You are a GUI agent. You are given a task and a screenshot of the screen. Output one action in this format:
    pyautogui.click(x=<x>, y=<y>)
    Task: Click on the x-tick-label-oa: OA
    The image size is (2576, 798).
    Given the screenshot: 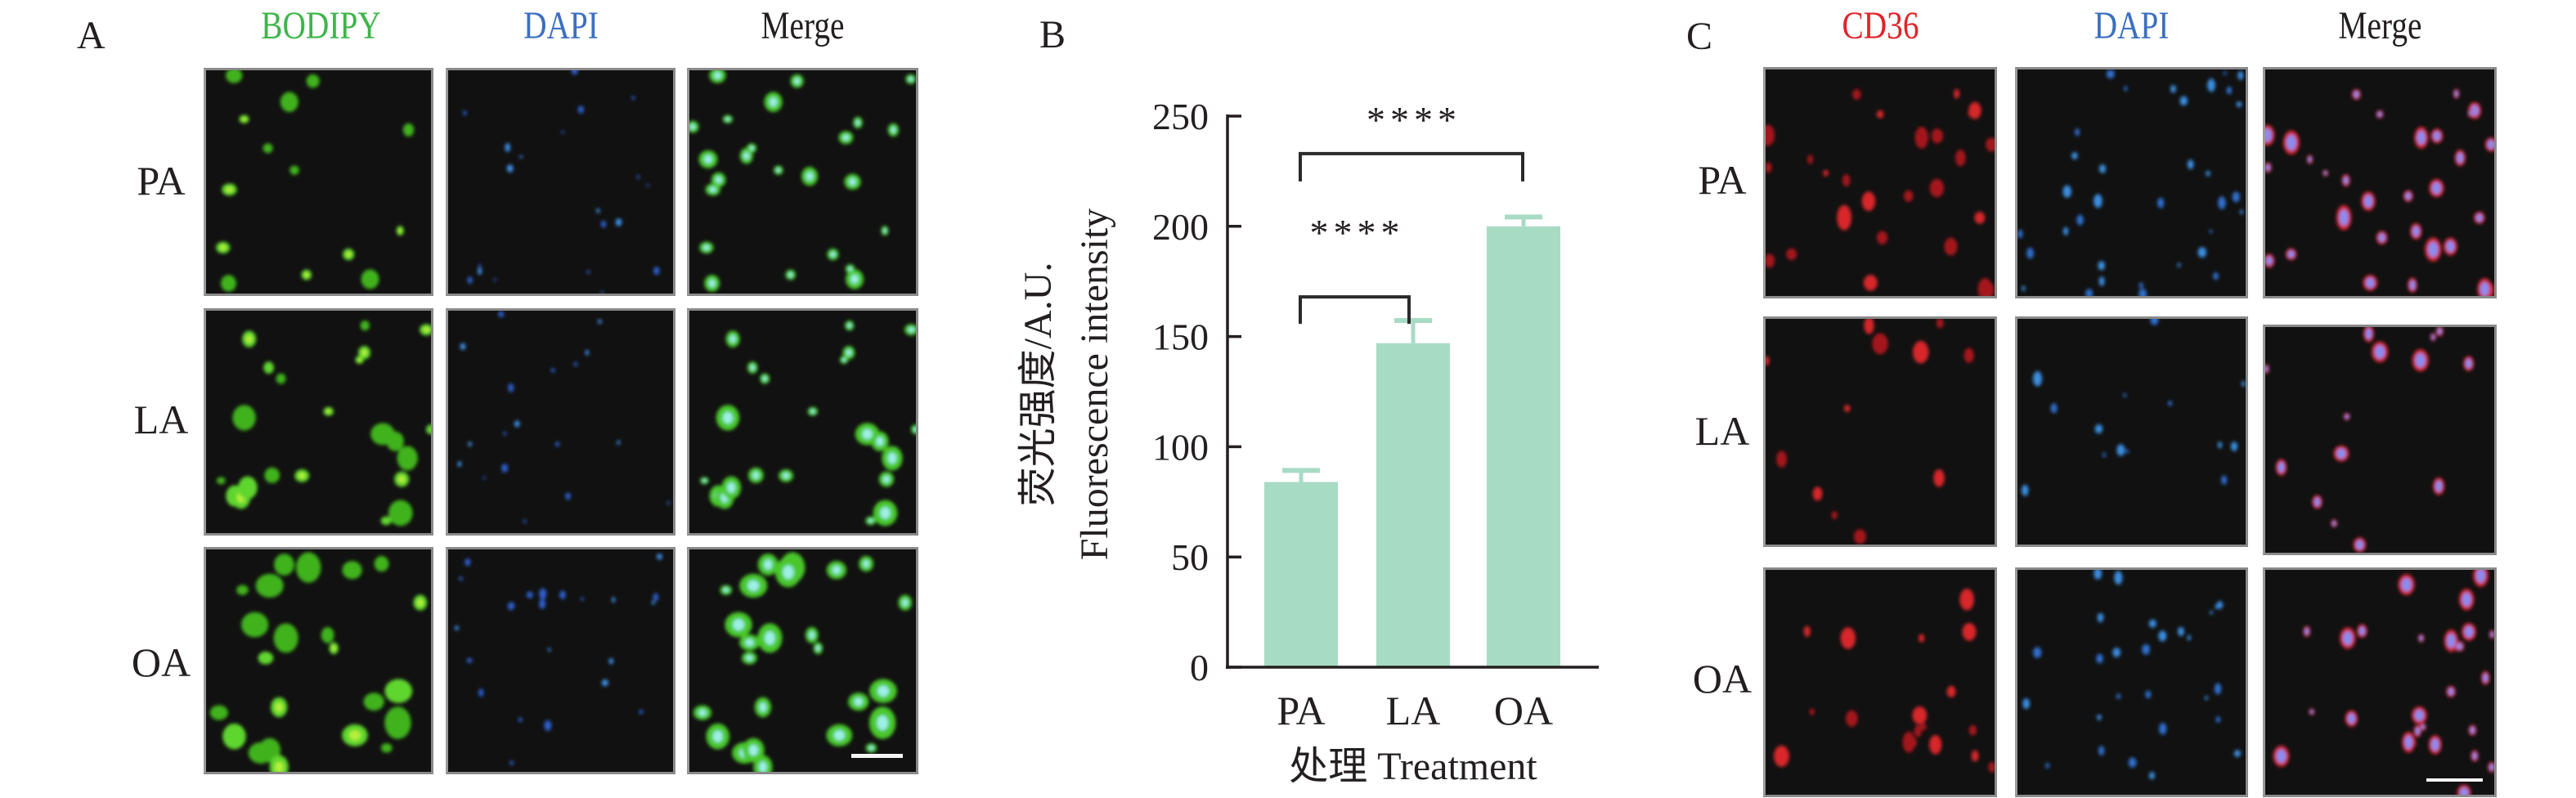 What is the action you would take?
    pyautogui.click(x=1523, y=710)
    